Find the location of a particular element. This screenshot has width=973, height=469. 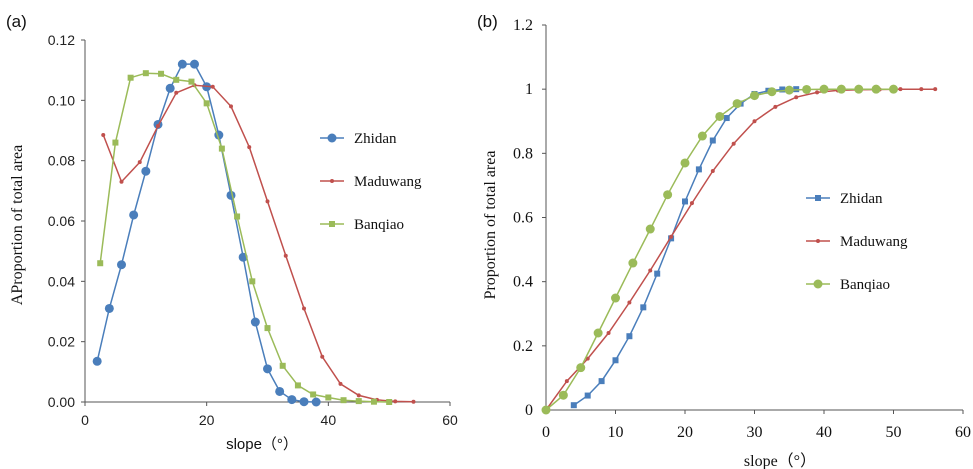

y-tick-label: 0.10 is located at coordinates (61, 100).